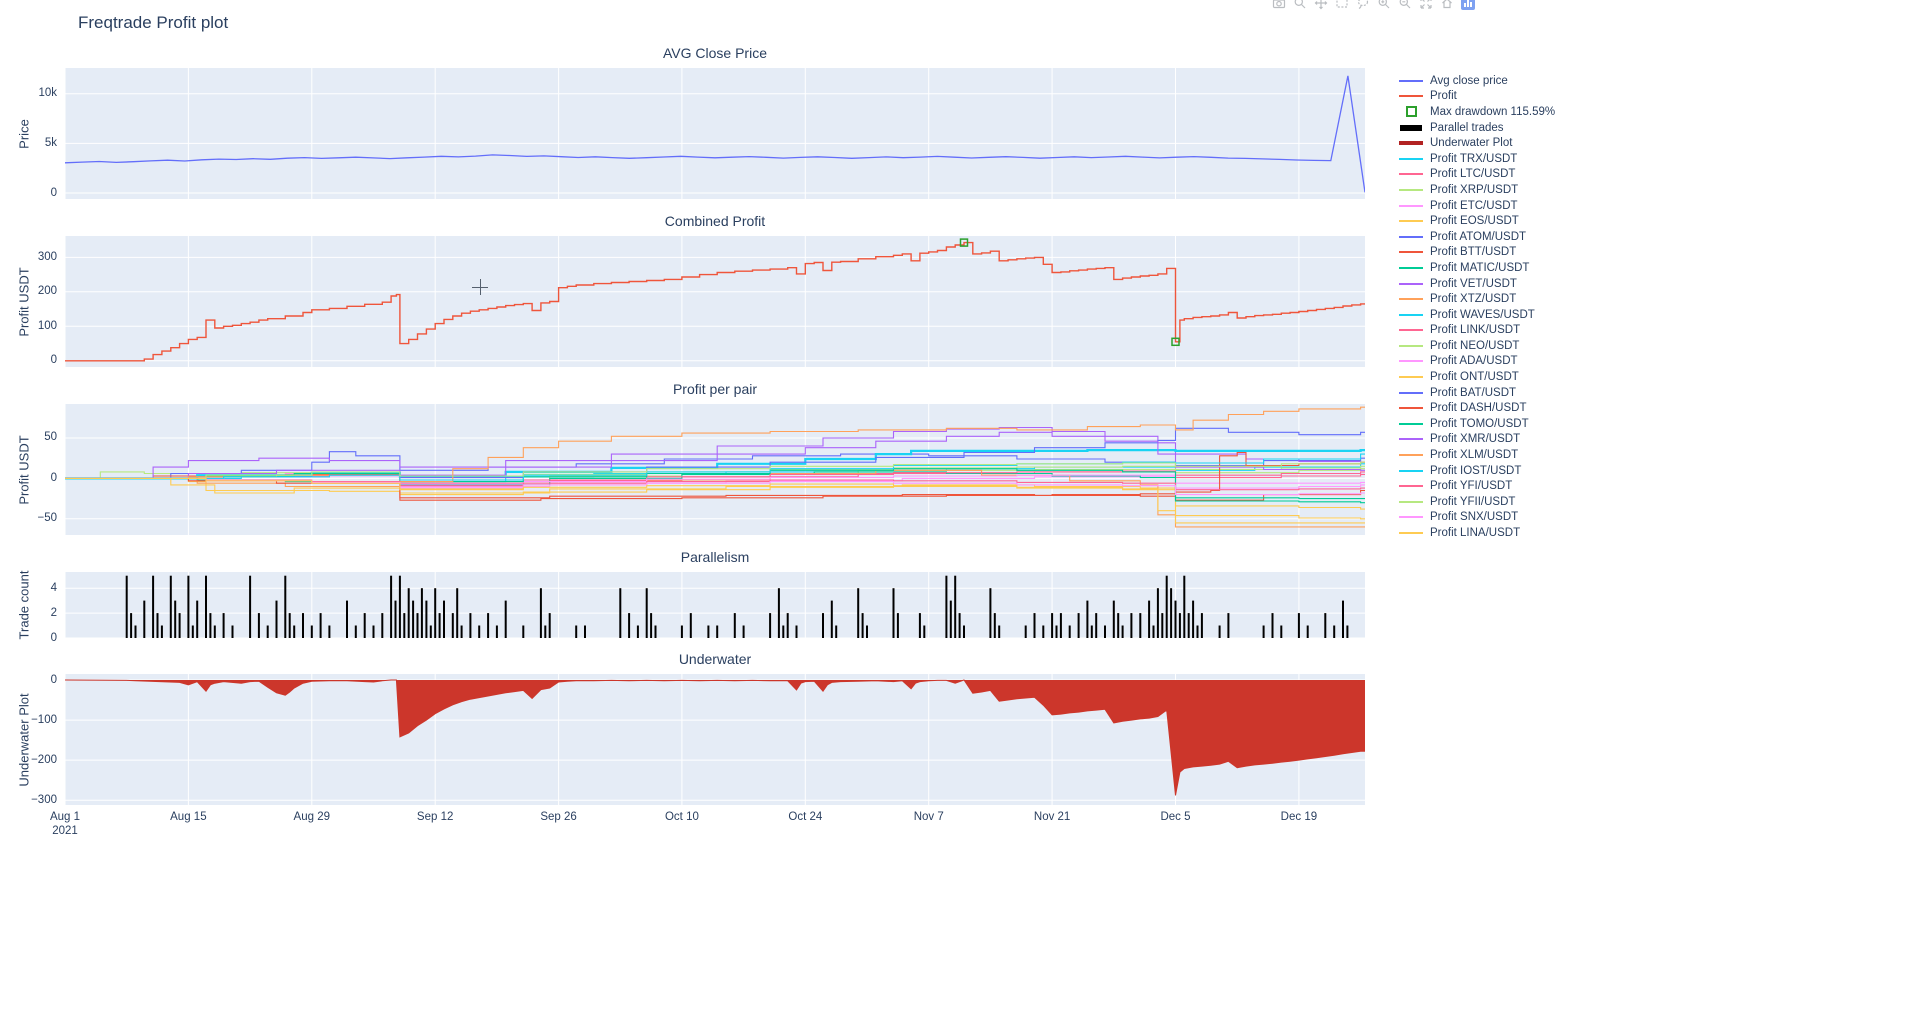 This screenshot has width=1910, height=1024. What do you see at coordinates (681, 817) in the screenshot?
I see `x-tick-label: Oct 10` at bounding box center [681, 817].